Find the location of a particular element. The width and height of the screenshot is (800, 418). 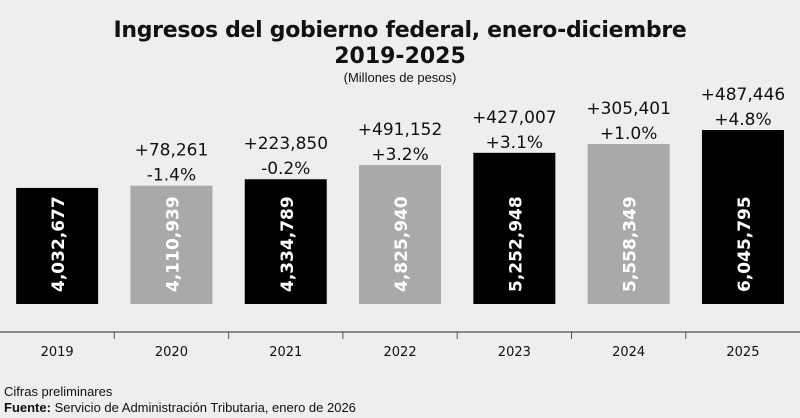

change-absolute-label: +487,446 is located at coordinates (743, 95).